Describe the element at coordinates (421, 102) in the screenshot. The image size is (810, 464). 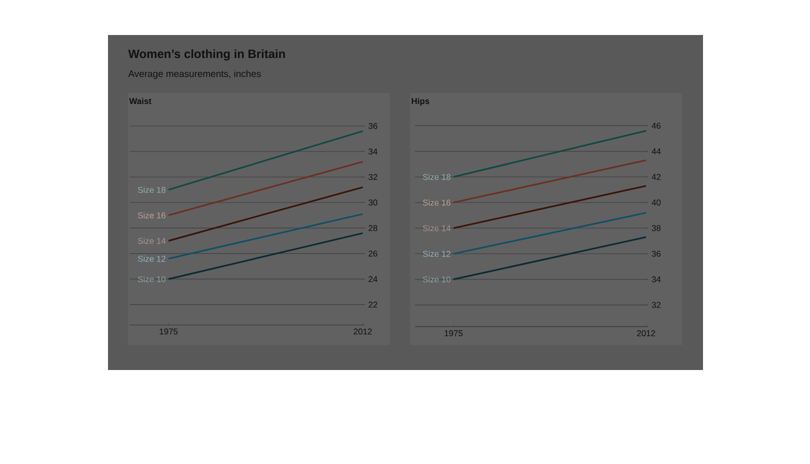
I see `chart-title: Hips` at that location.